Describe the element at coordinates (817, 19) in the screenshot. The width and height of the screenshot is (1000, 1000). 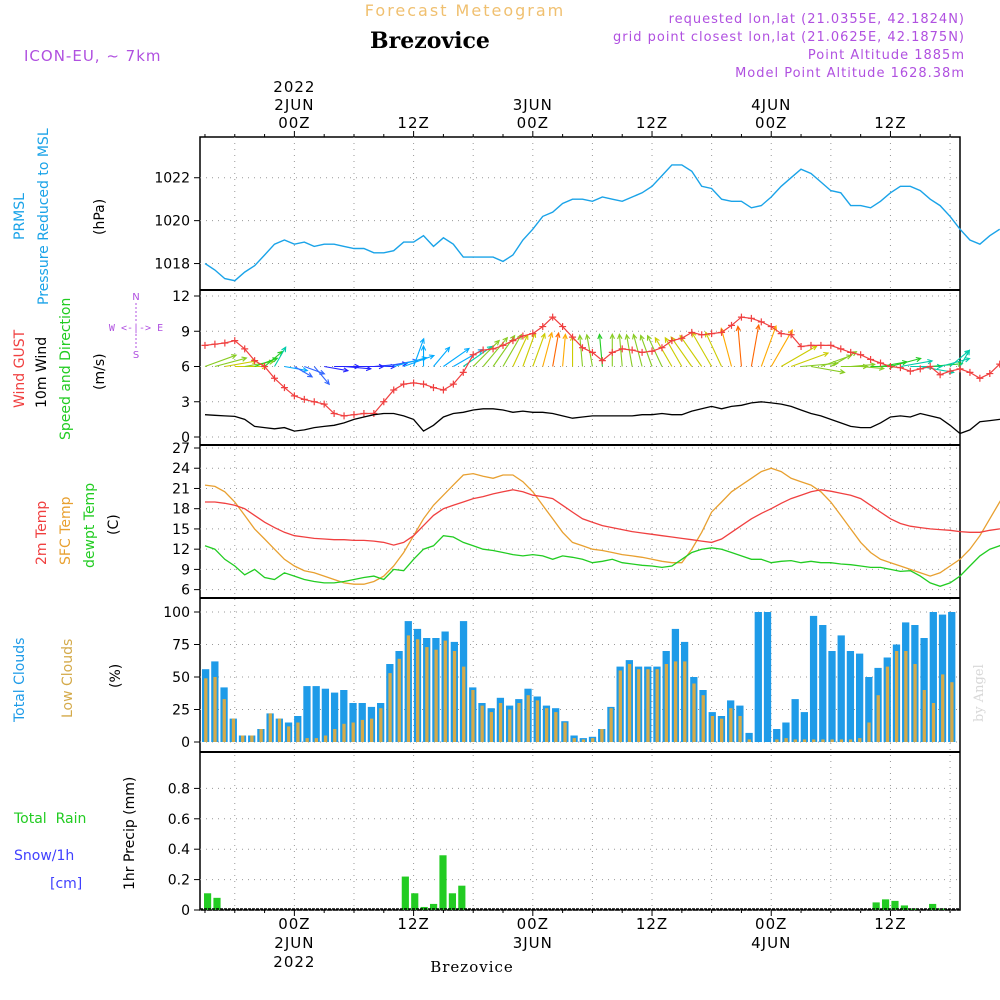
I see `requested-coords: requested lon,lat (21.0355E, 42.1824N)` at that location.